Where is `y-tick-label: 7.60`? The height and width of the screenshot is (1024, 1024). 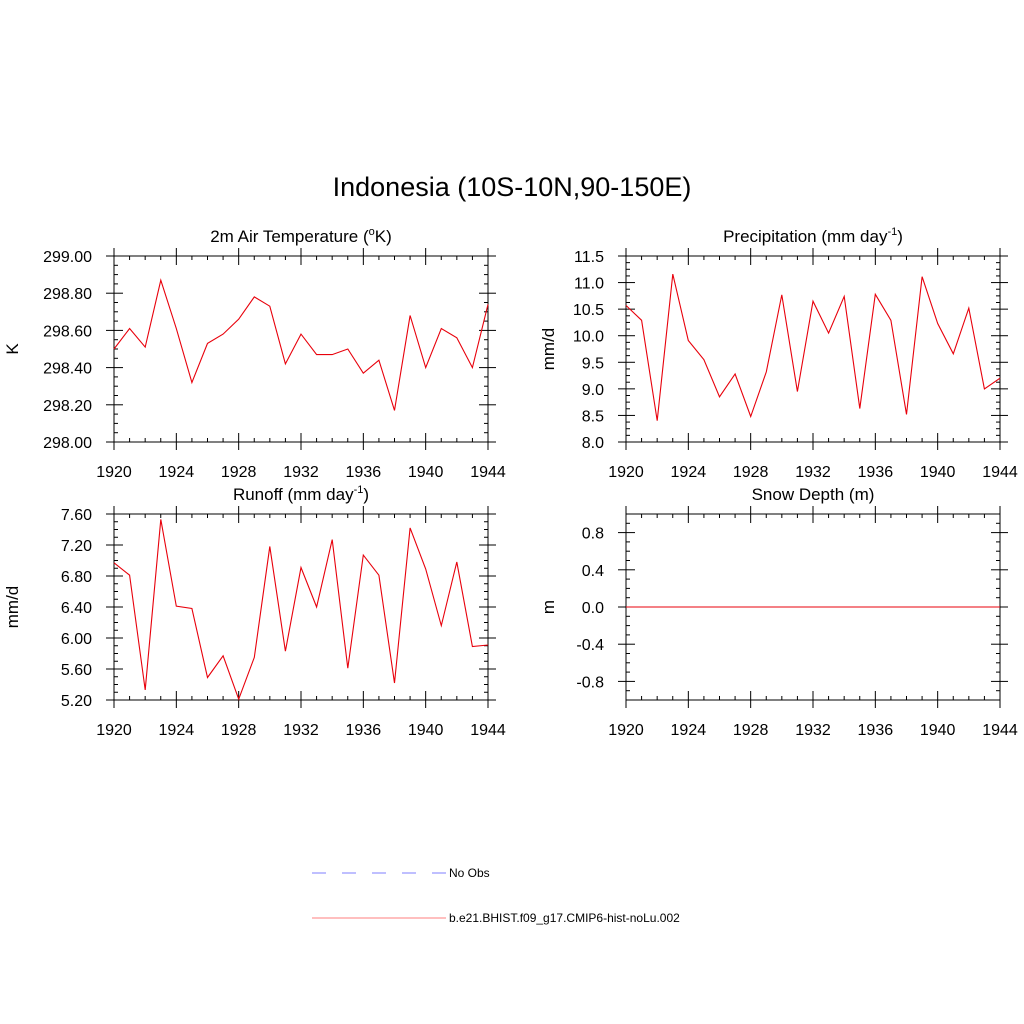
y-tick-label: 7.60 is located at coordinates (76, 515).